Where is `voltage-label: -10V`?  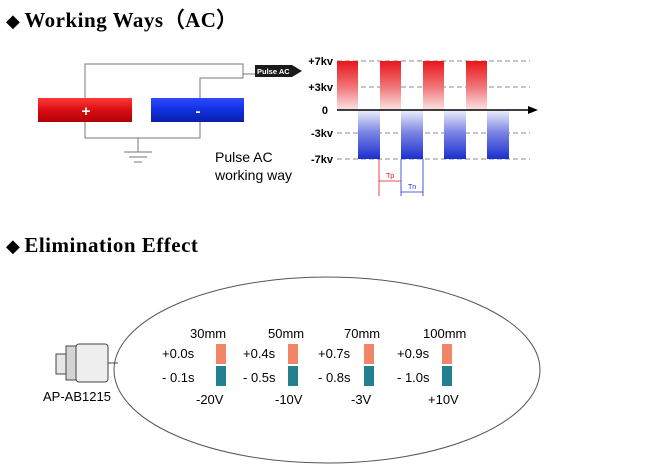 voltage-label: -10V is located at coordinates (289, 399).